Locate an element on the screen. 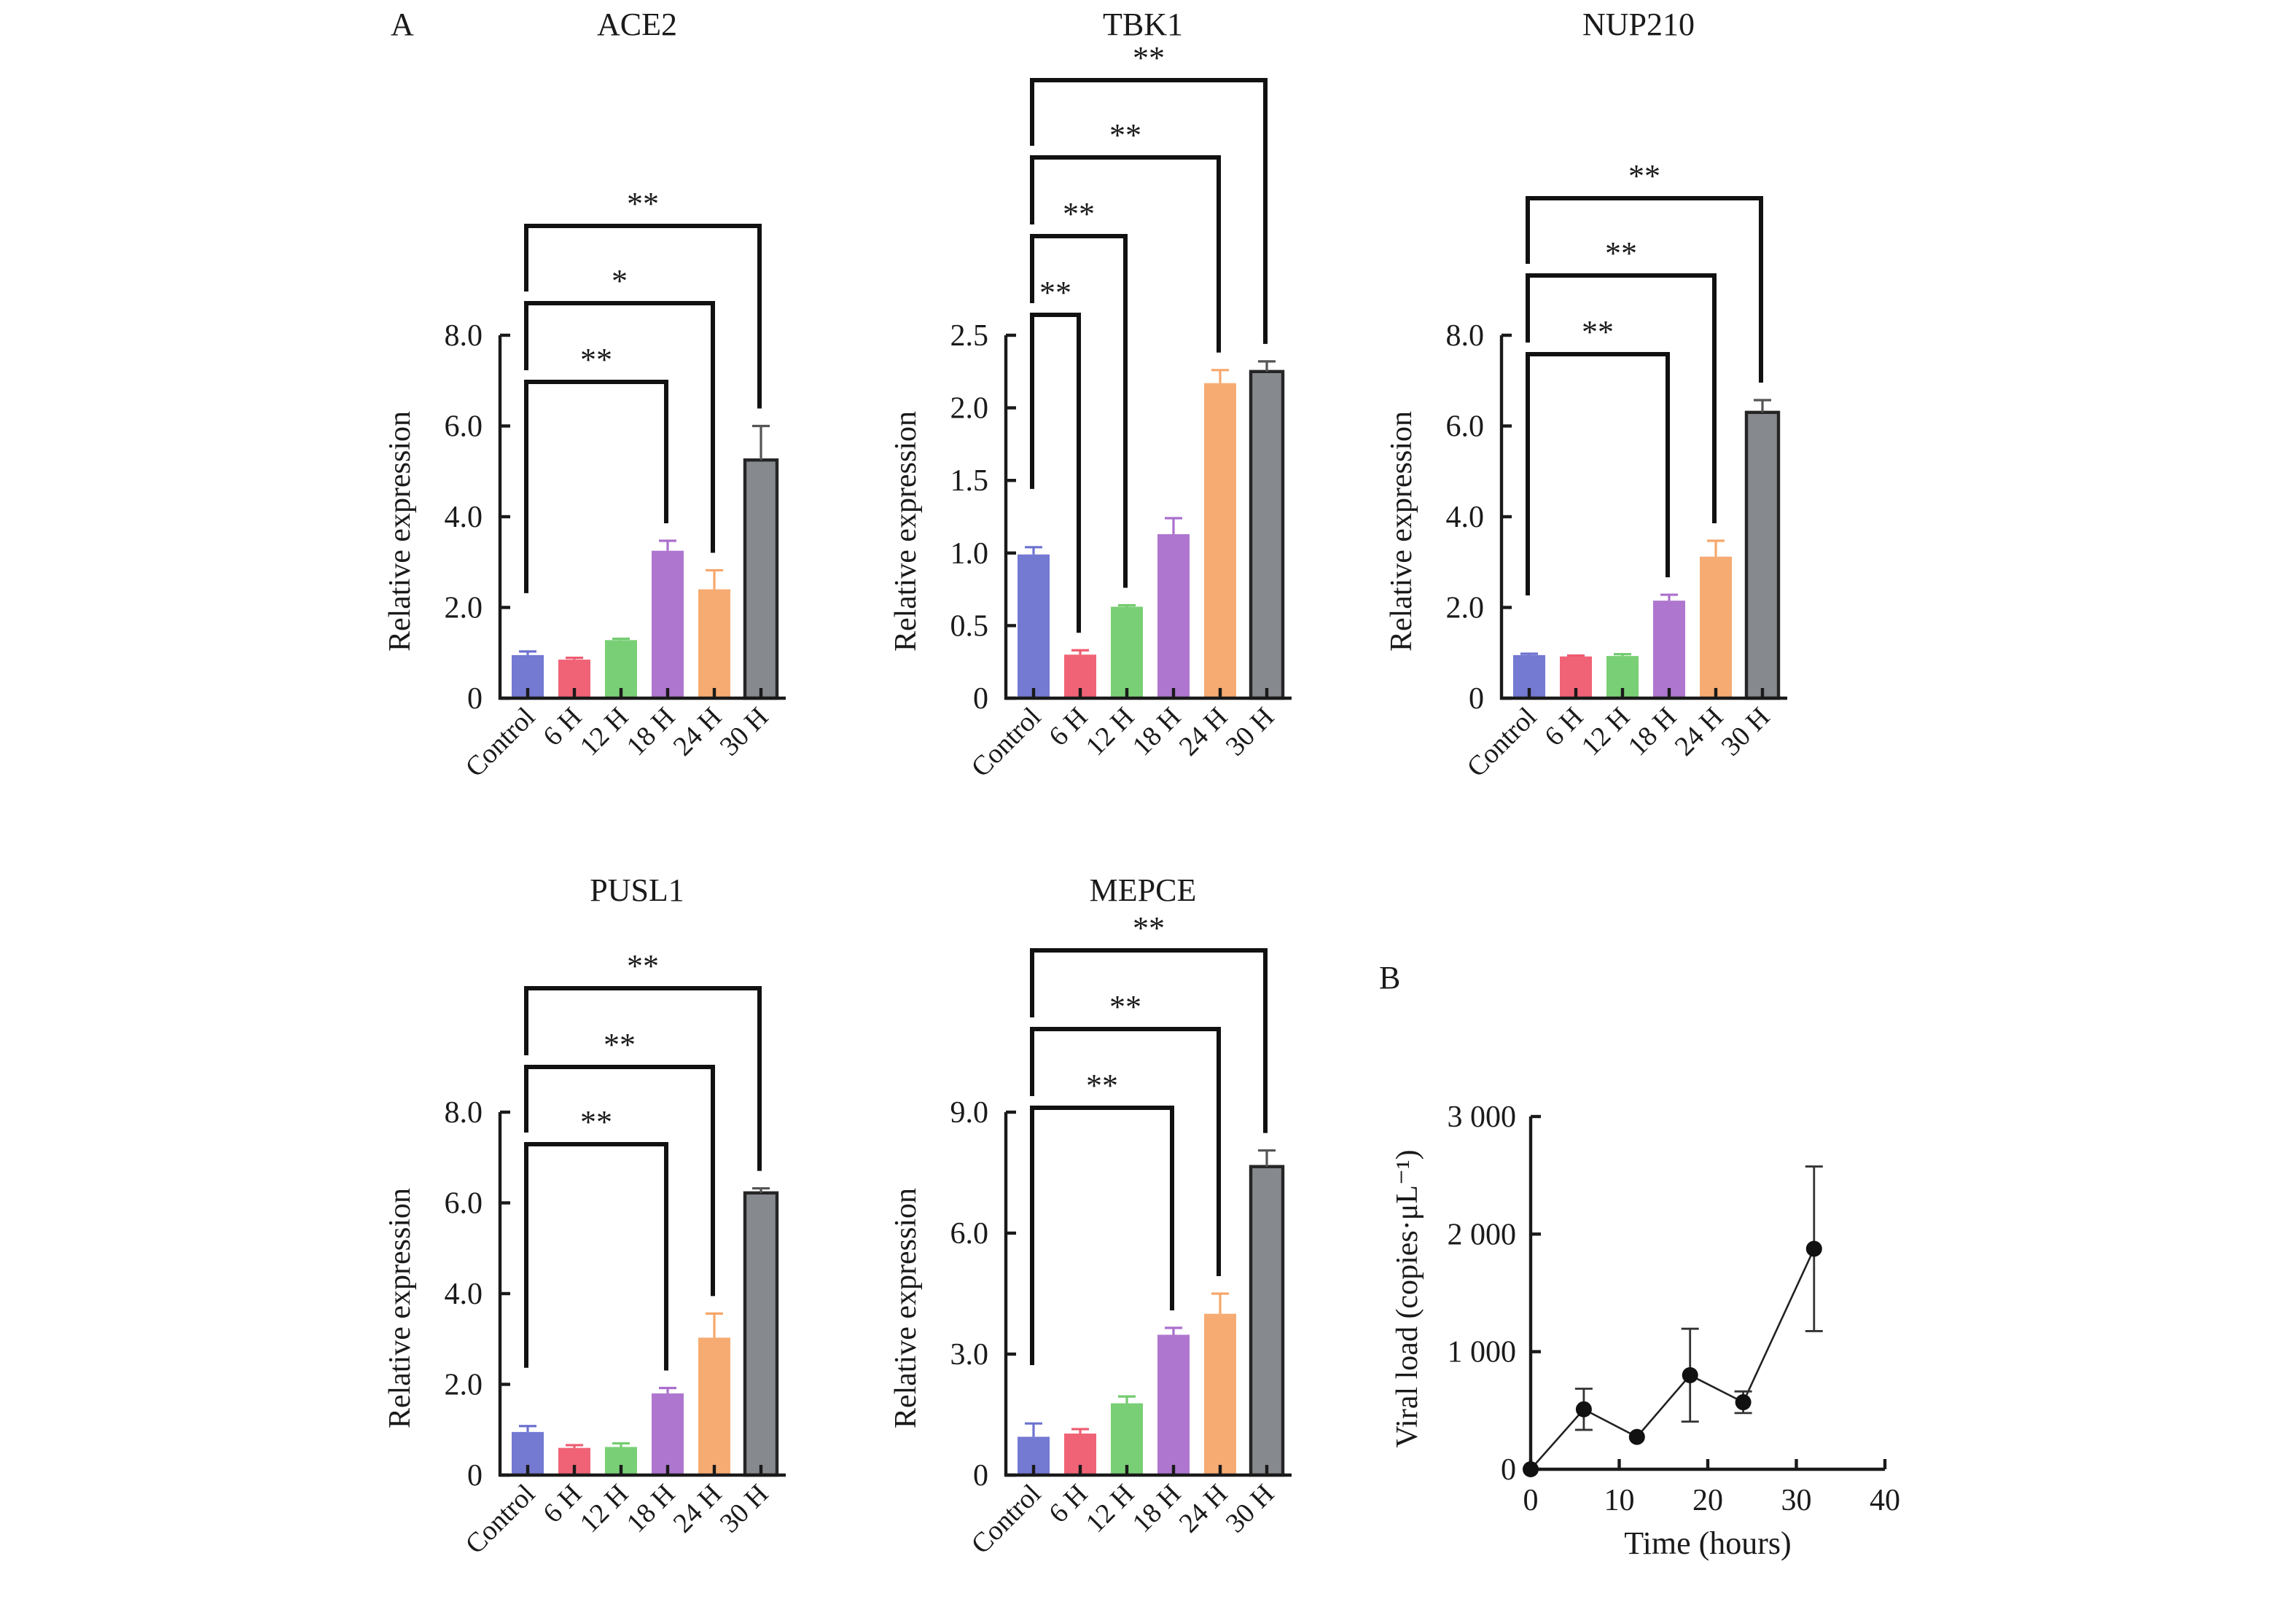 The width and height of the screenshot is (2296, 1607). y-tick-label: 1 000 is located at coordinates (1483, 1352).